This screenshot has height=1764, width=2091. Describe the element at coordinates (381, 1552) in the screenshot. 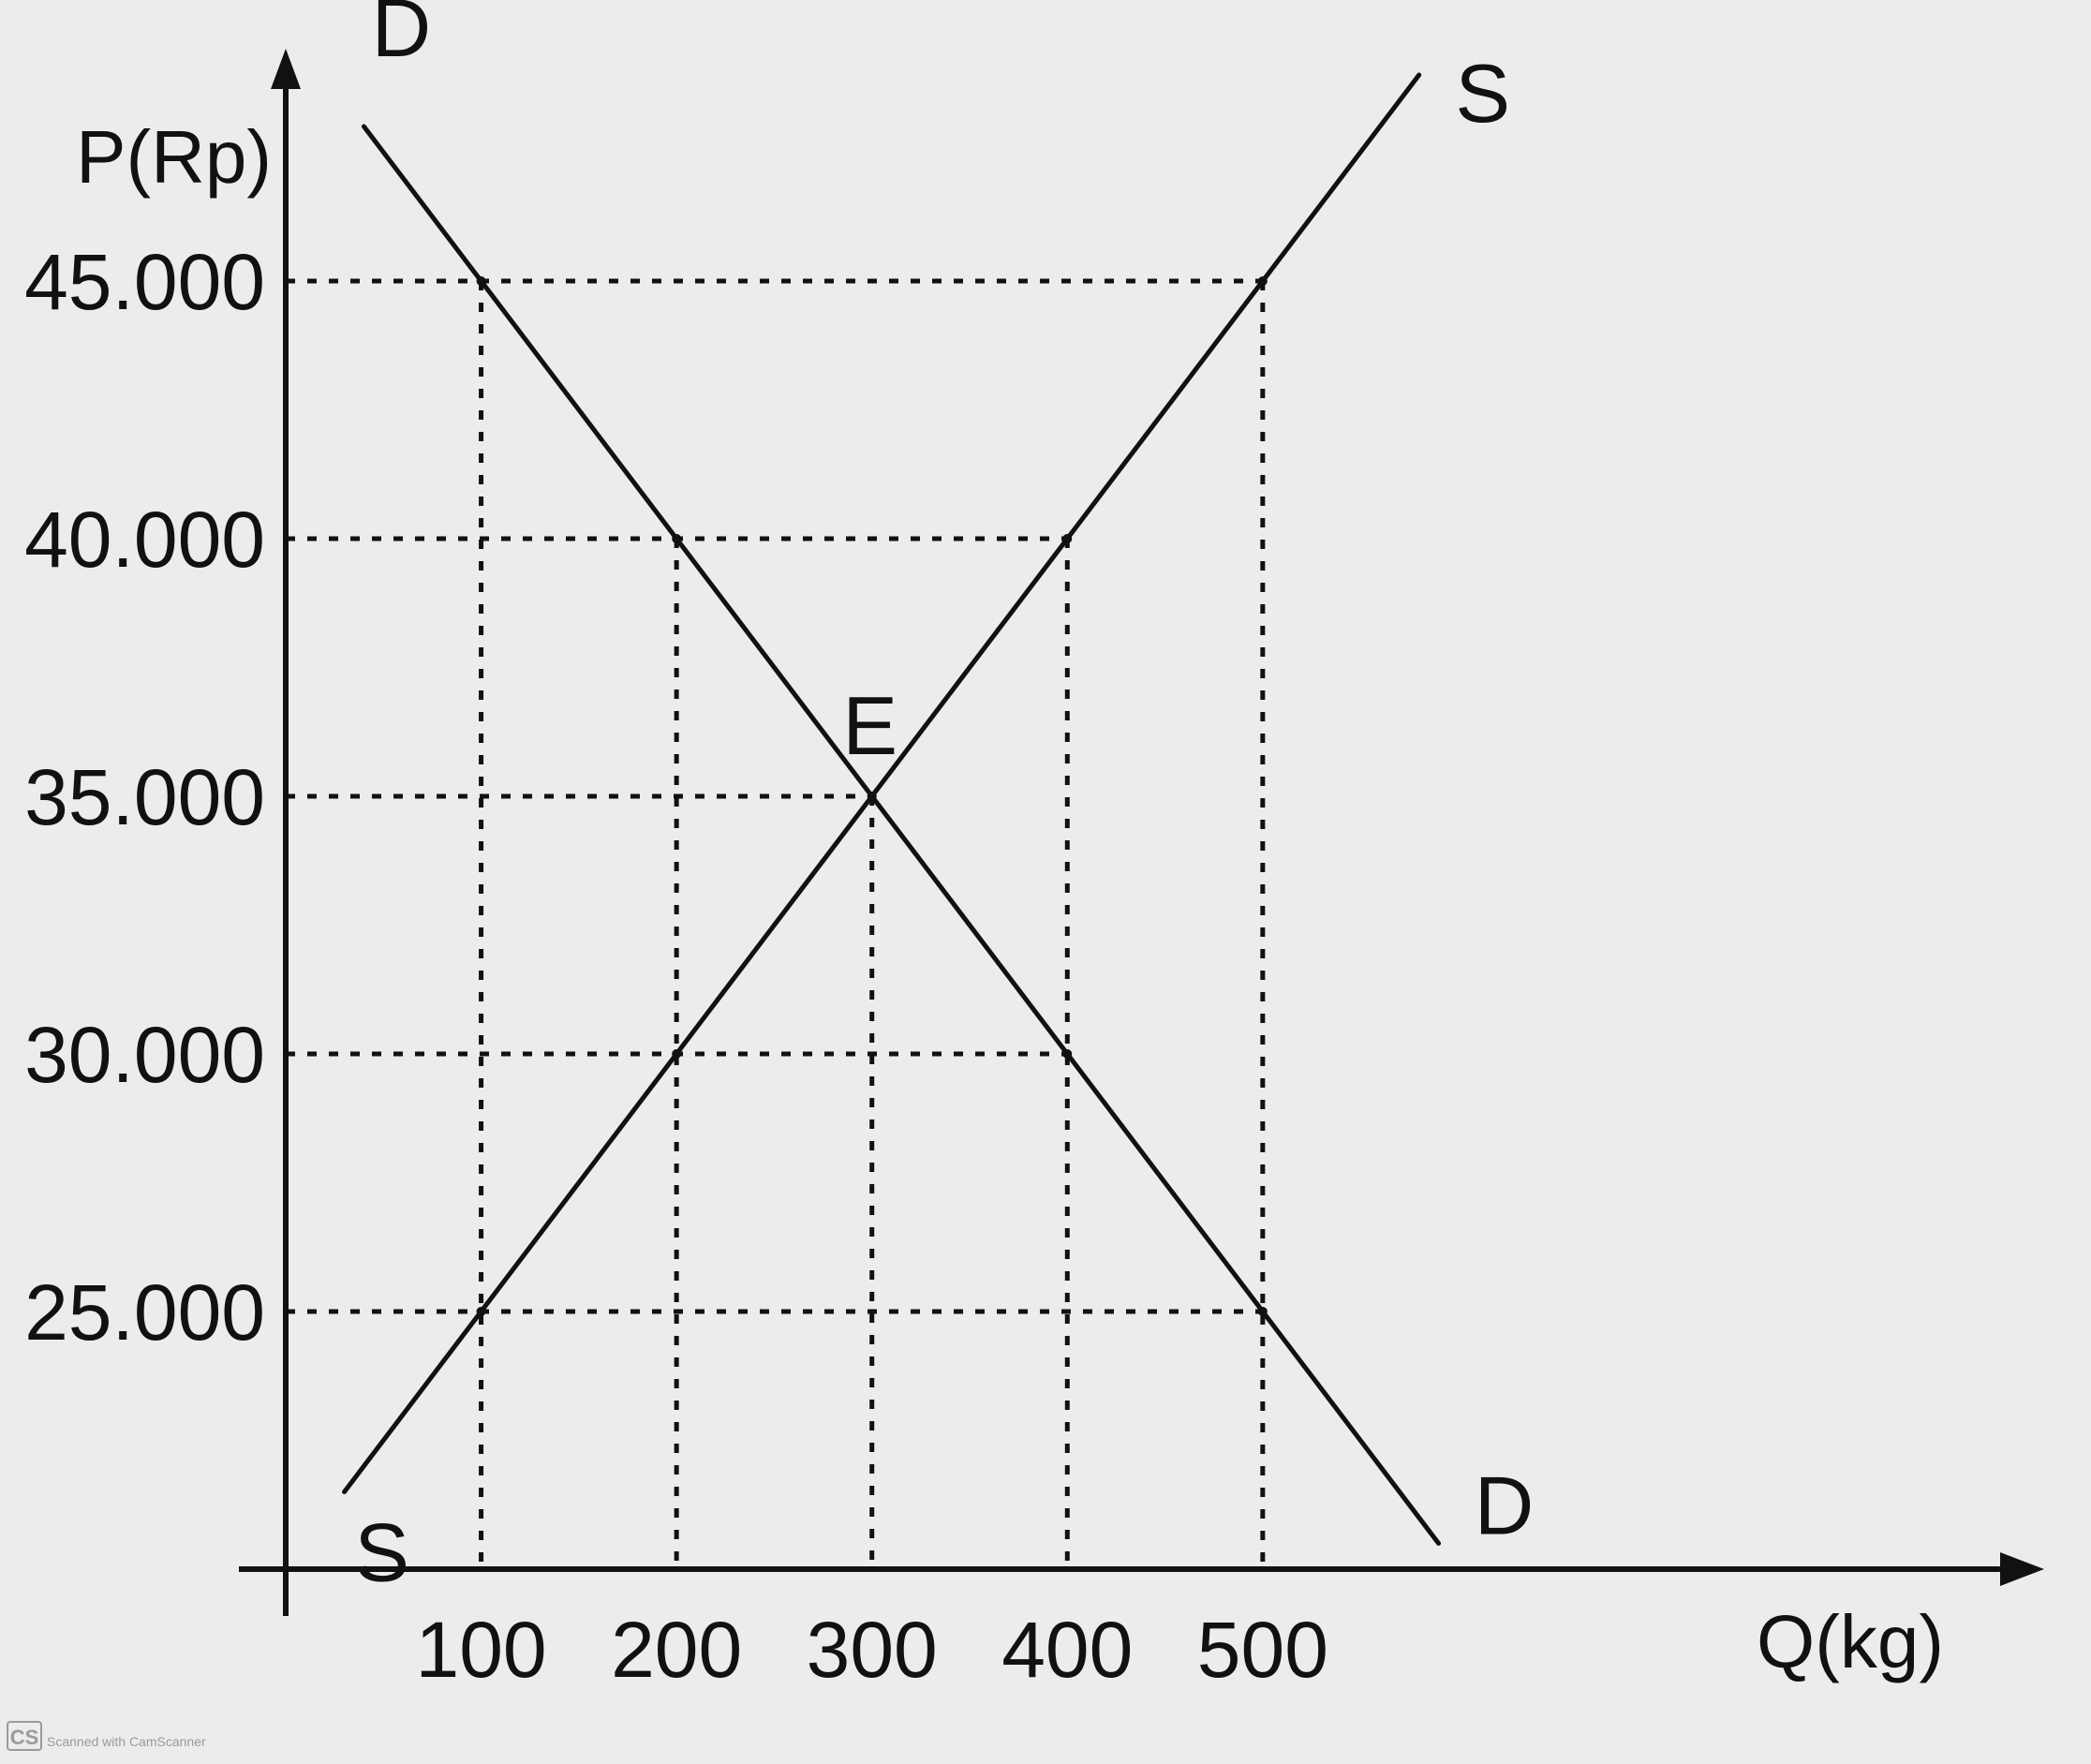

I see `supply-start-label: S` at that location.